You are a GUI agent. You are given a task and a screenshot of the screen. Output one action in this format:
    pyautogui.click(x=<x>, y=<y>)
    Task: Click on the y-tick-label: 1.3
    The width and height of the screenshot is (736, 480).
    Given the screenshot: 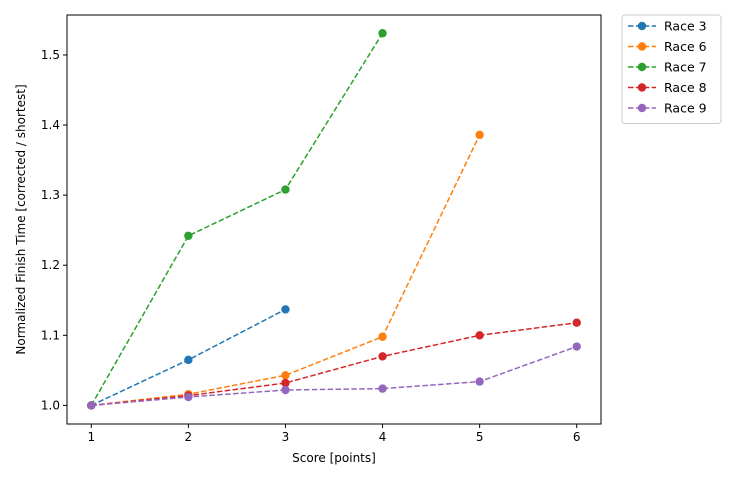 What is the action you would take?
    pyautogui.click(x=50, y=195)
    